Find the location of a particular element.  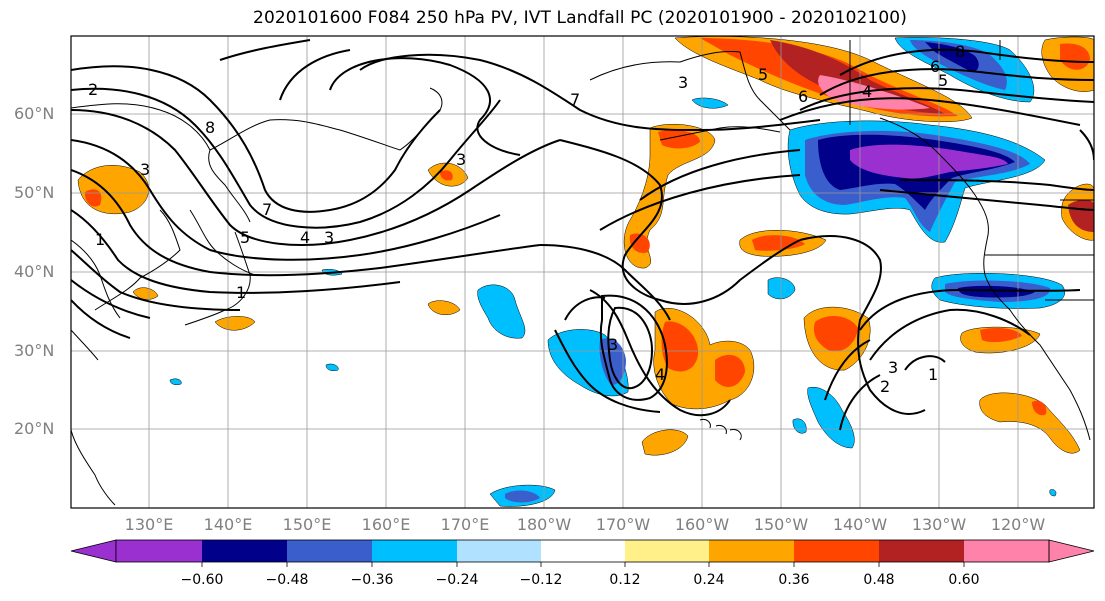

lon-label: 180°W is located at coordinates (544, 524).